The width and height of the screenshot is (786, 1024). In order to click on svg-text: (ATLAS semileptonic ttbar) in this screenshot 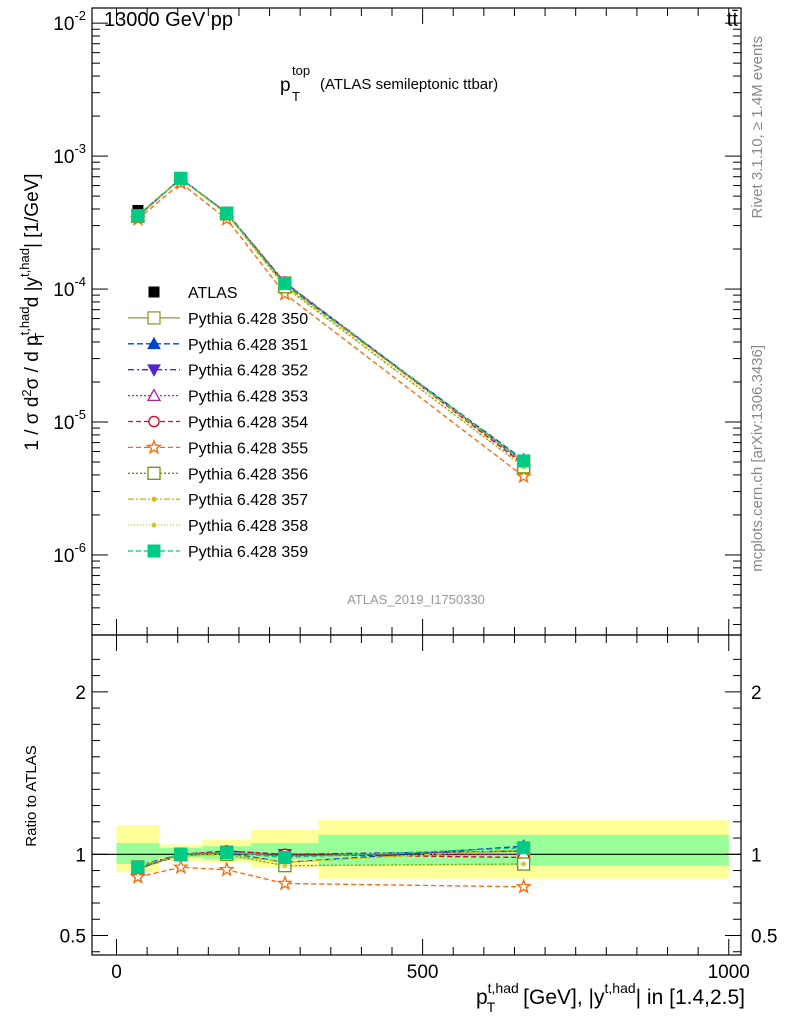, I will do `click(409, 84)`.